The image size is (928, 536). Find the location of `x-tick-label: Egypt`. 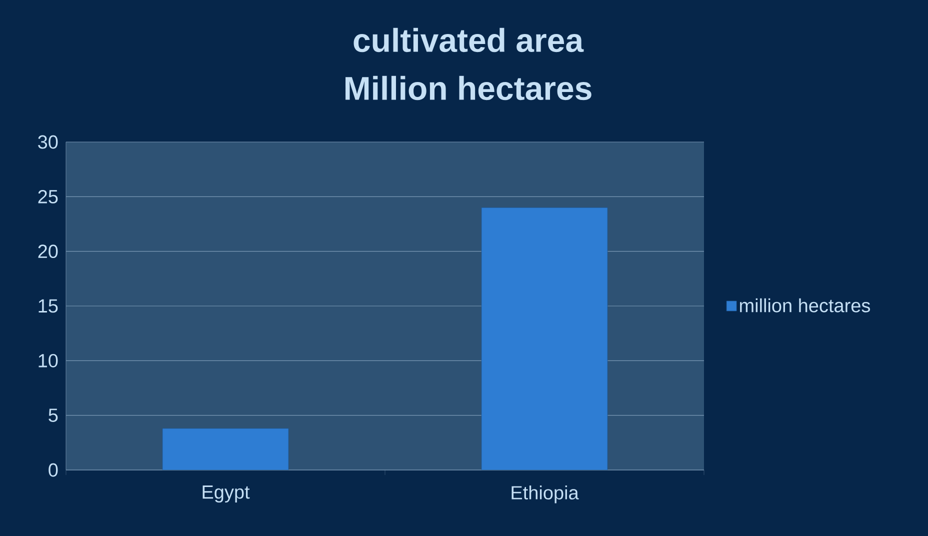

x-tick-label: Egypt is located at coordinates (226, 494).